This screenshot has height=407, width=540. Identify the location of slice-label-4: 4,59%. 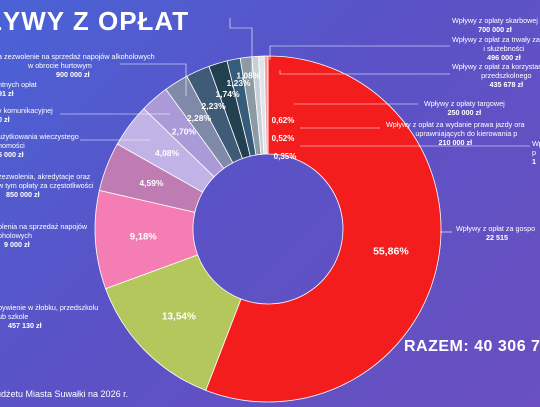
(151, 183).